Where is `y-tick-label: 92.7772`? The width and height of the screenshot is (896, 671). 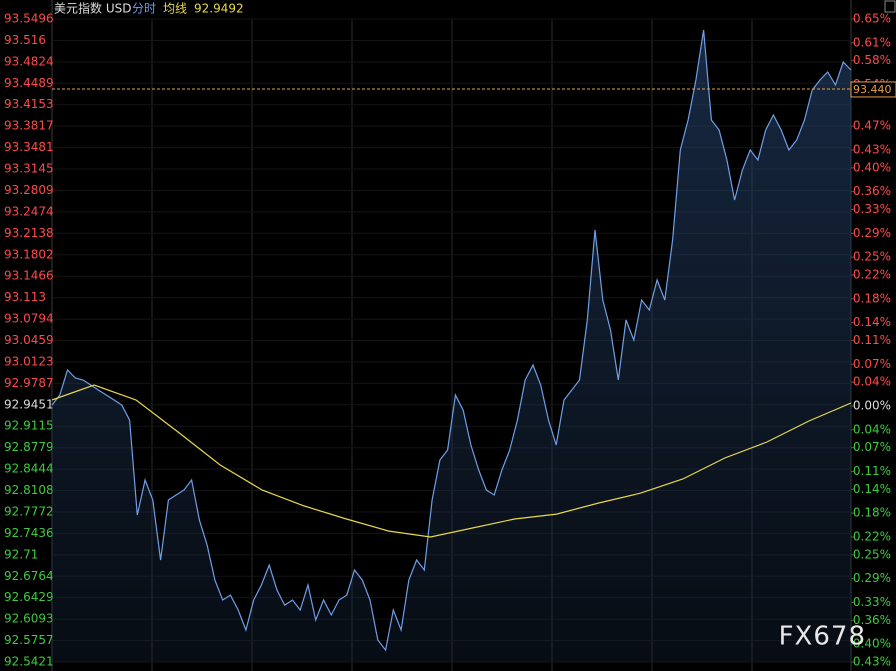
y-tick-label: 92.7772 is located at coordinates (29, 511).